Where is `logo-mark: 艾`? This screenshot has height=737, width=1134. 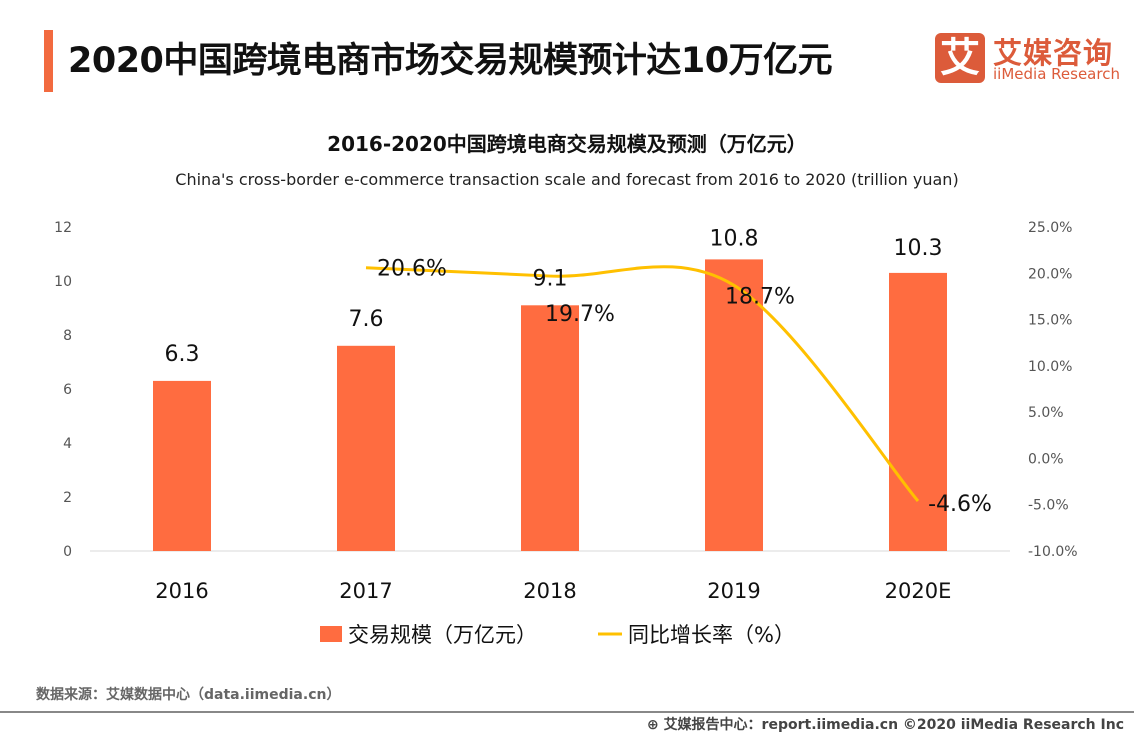 logo-mark: 艾 is located at coordinates (960, 58).